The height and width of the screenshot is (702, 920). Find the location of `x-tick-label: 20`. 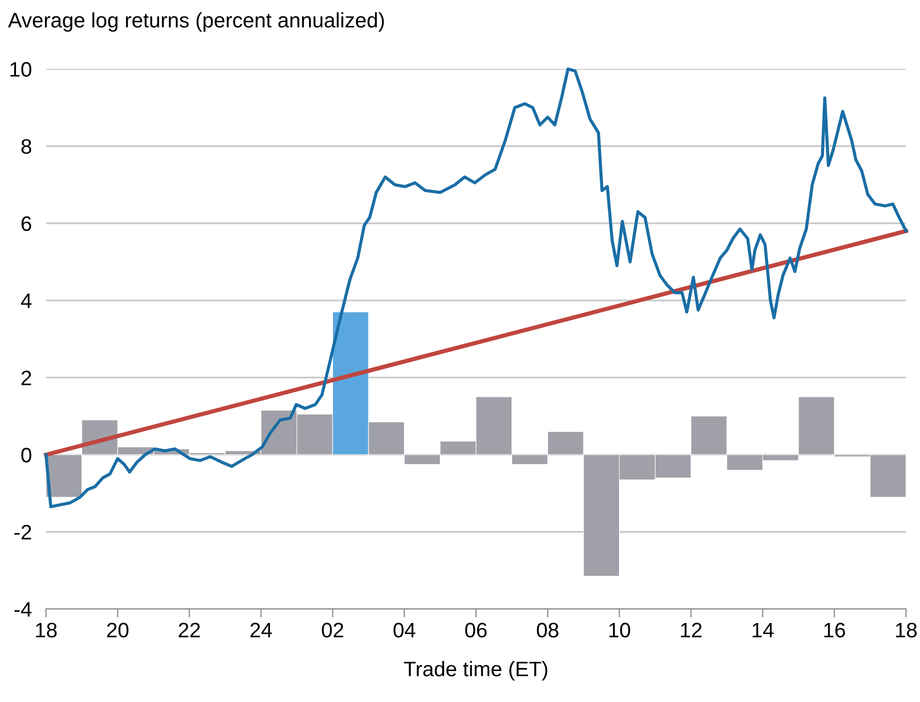

x-tick-label: 20 is located at coordinates (117, 630).